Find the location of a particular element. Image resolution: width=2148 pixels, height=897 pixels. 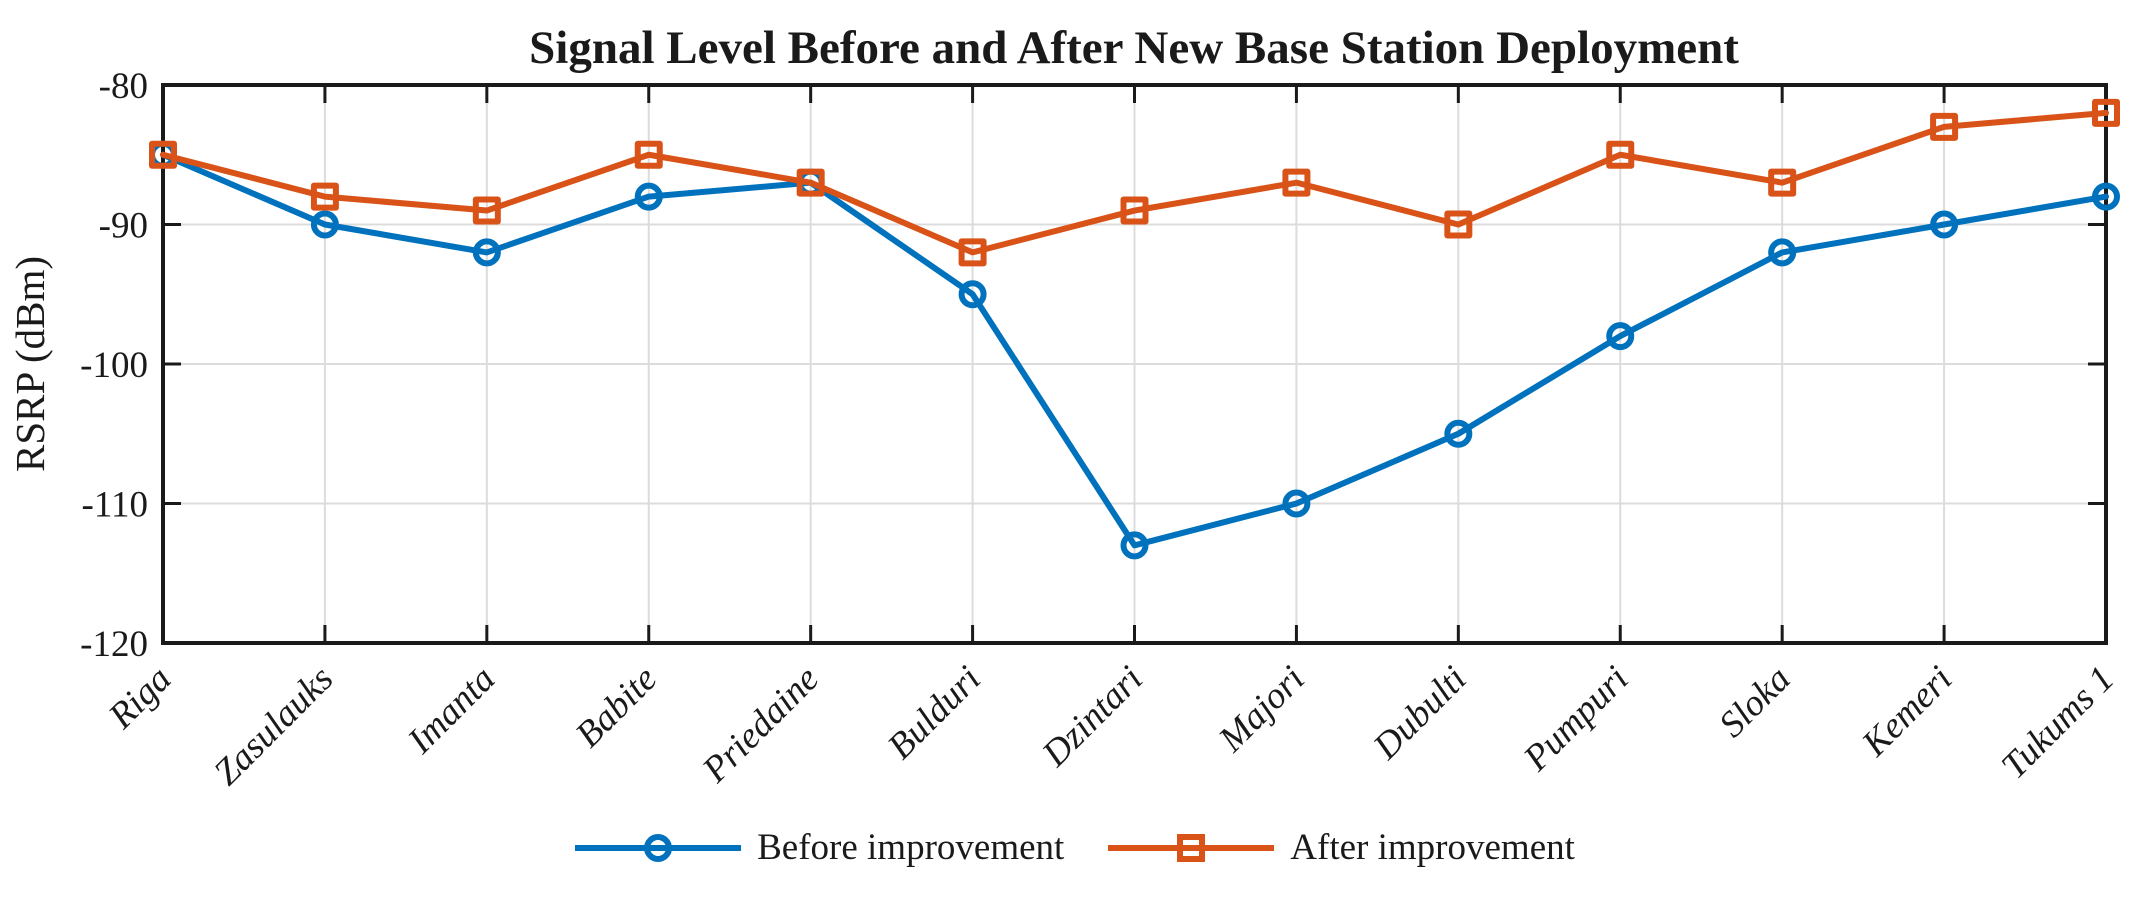

legend-line-circle-marker-icon is located at coordinates (658, 847).